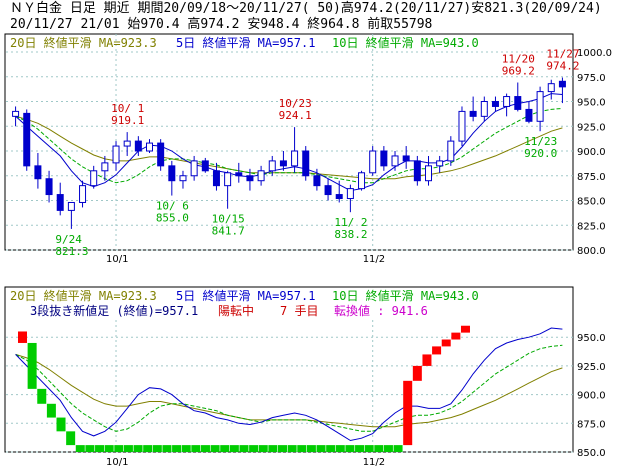 The image size is (624, 473). I want to click on upper-y-tick-label: 875.0, so click(591, 177).